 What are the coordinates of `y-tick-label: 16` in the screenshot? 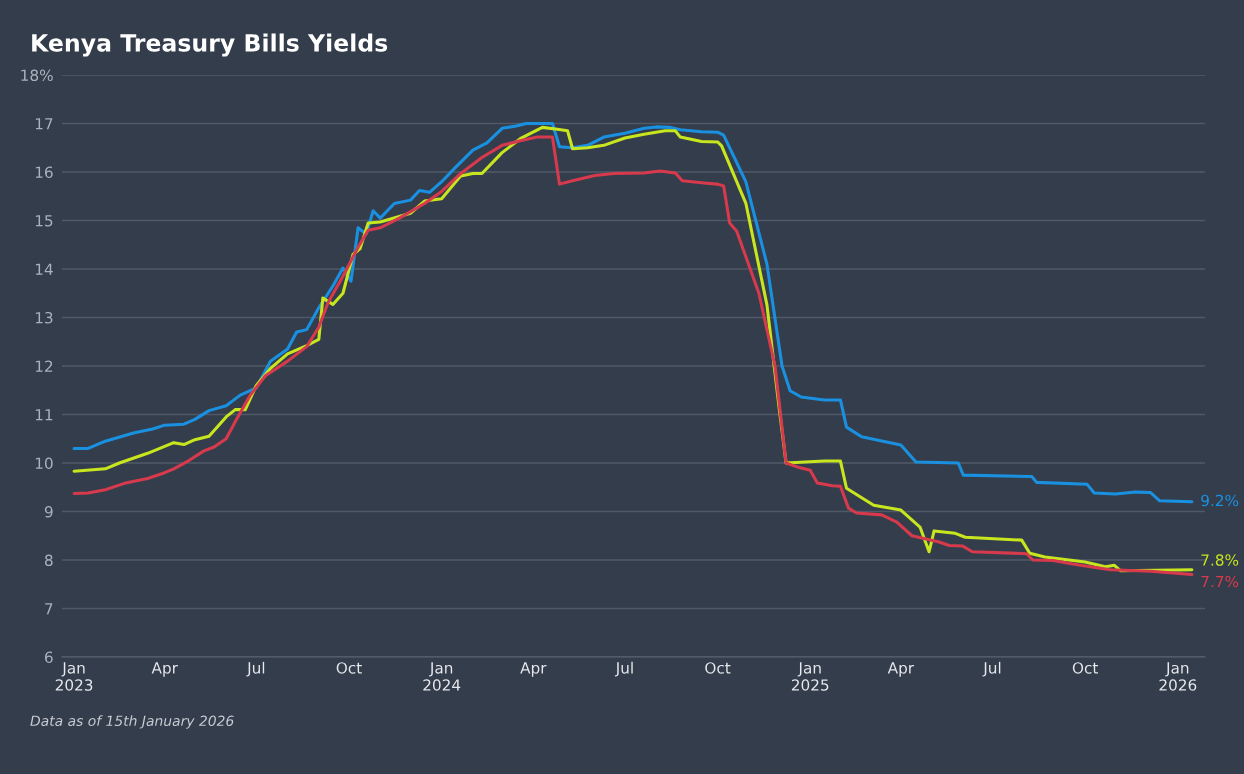 It's located at (44, 172).